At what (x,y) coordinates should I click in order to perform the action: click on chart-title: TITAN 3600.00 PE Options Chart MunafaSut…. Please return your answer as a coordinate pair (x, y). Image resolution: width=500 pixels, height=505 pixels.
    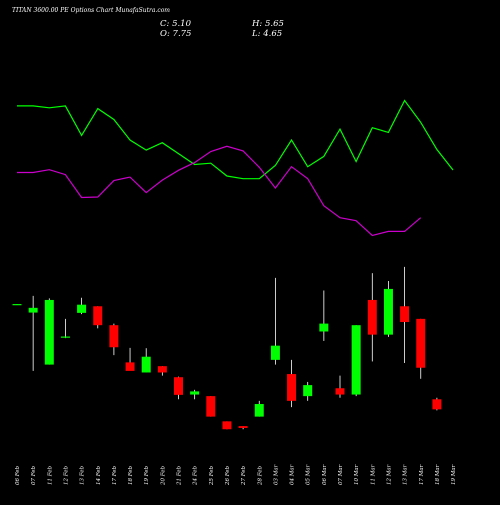
    Looking at the image, I should click on (91, 10).